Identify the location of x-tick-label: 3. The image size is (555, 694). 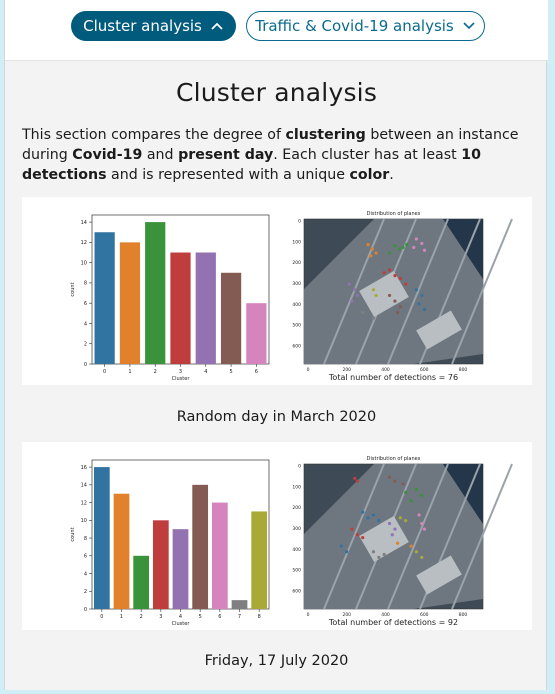
(180, 372).